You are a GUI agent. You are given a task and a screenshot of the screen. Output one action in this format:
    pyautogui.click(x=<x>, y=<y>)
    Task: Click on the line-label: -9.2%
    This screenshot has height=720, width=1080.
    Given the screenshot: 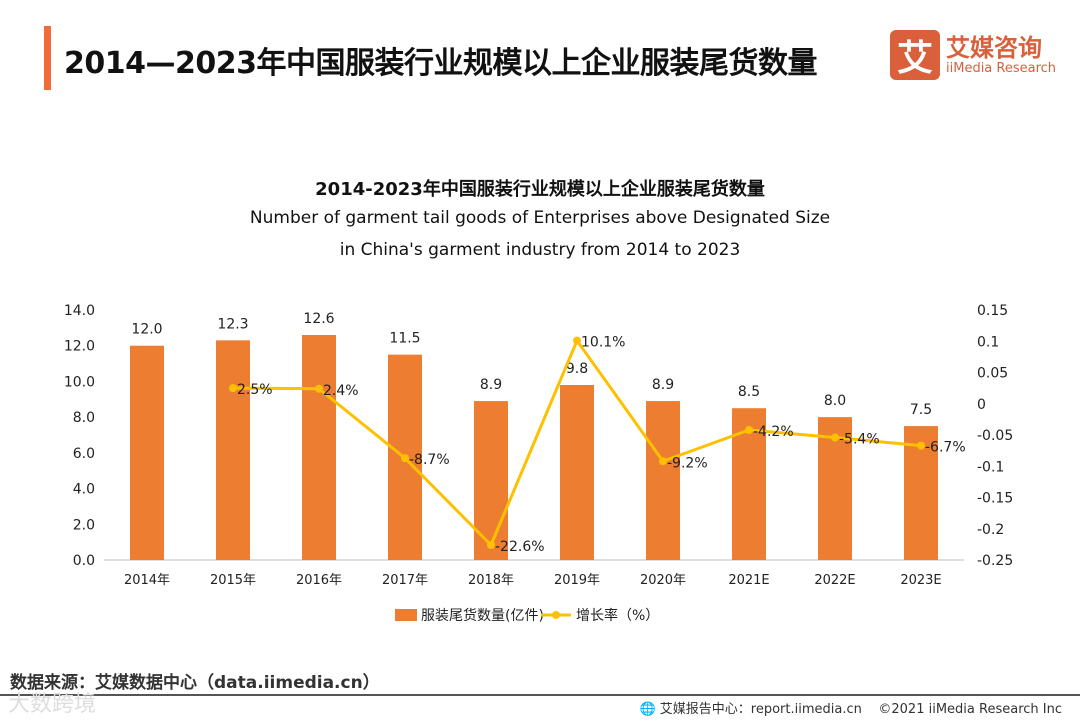 What is the action you would take?
    pyautogui.click(x=687, y=463)
    